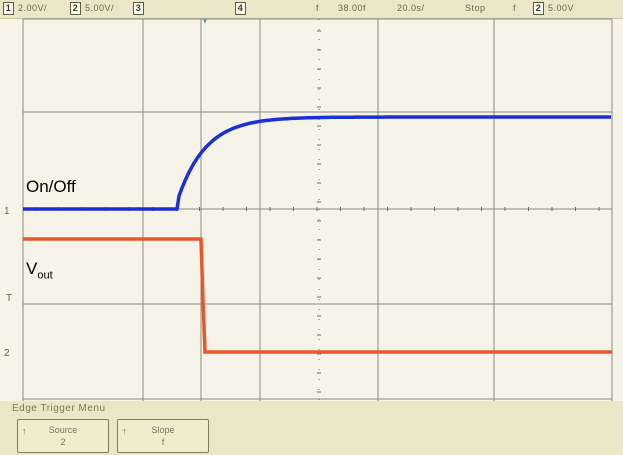 Image resolution: width=623 pixels, height=455 pixels. What do you see at coordinates (9, 298) in the screenshot?
I see `trigger-level-marker: T` at bounding box center [9, 298].